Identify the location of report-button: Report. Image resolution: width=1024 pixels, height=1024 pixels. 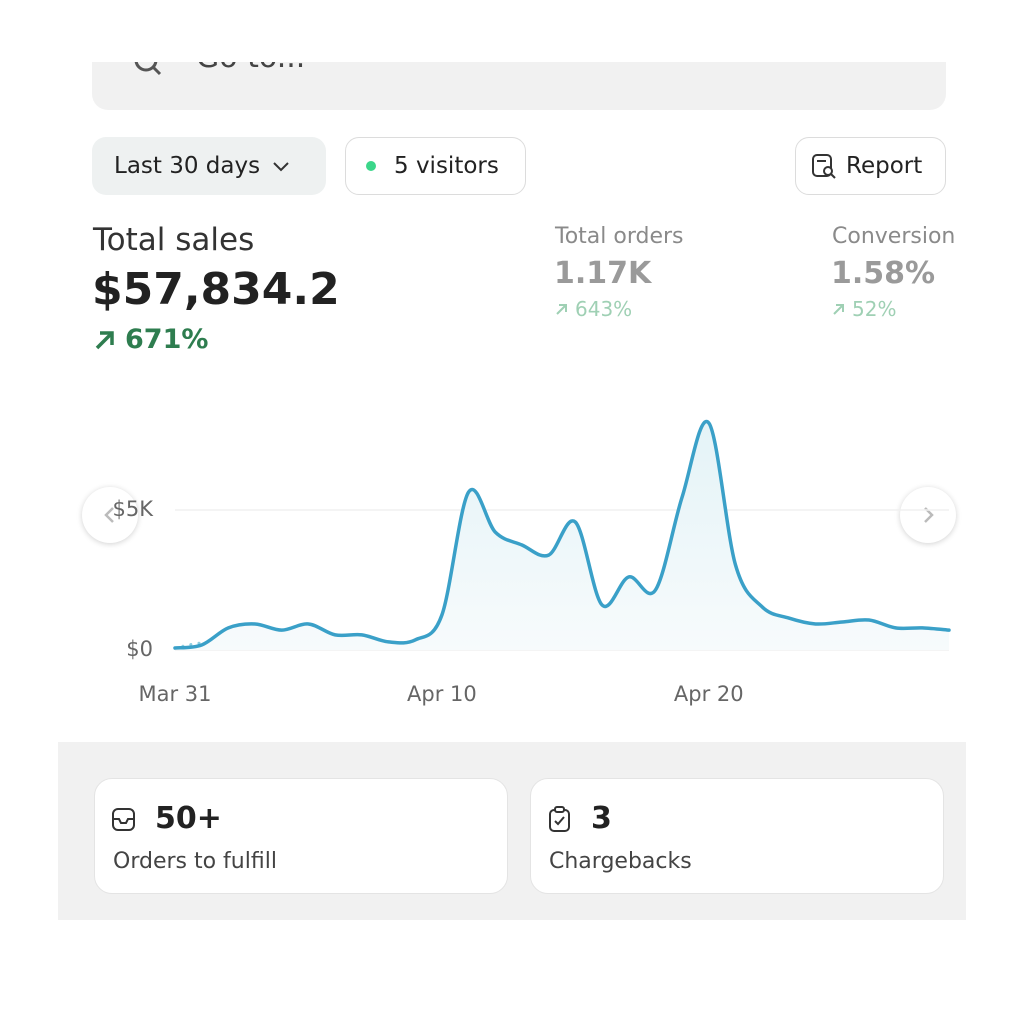
(870, 166).